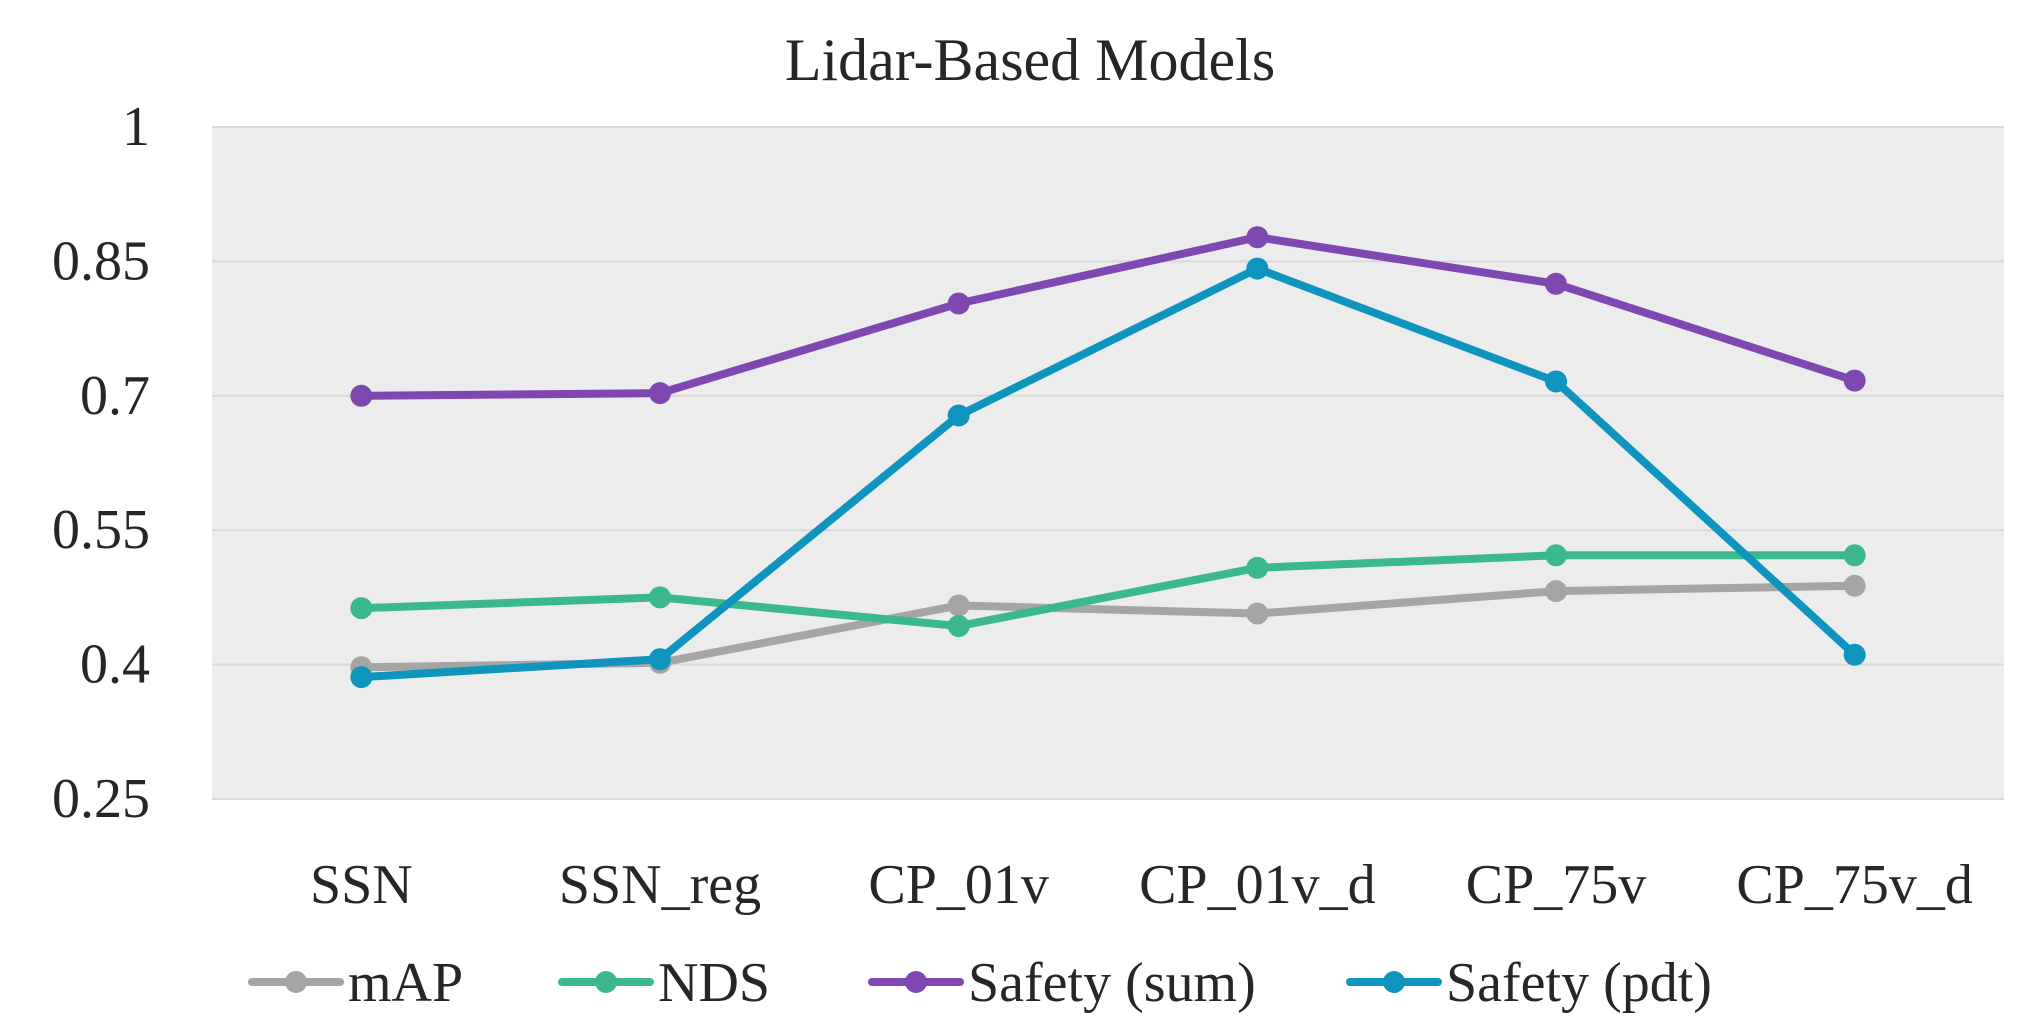  Describe the element at coordinates (1556, 885) in the screenshot. I see `x-tick-label: CP_75v` at that location.